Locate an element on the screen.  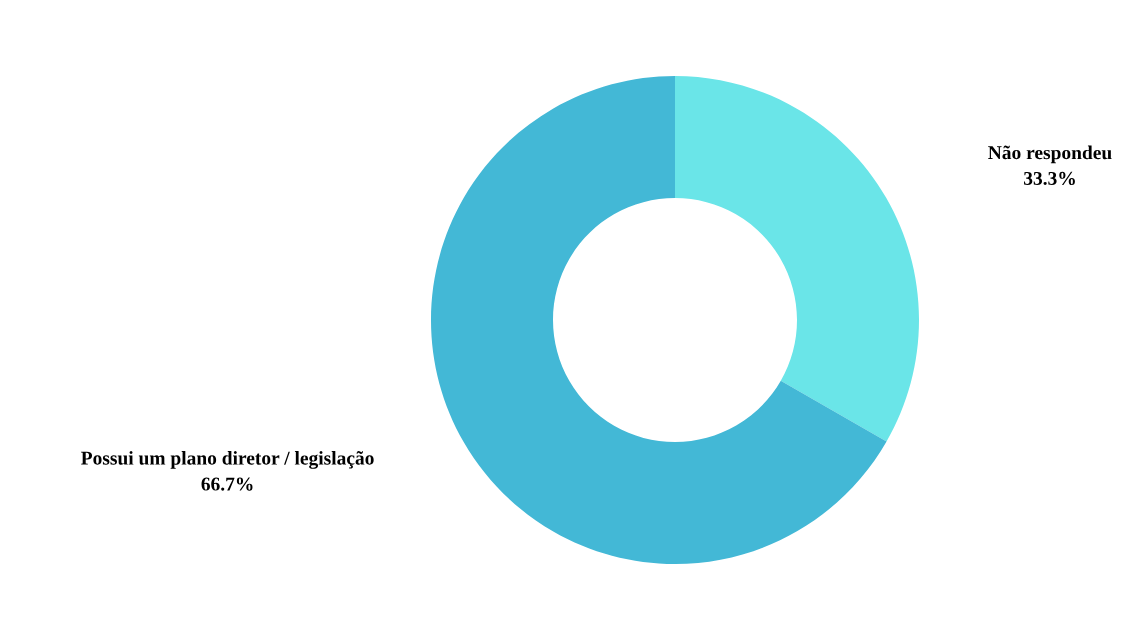
data-label: 66.7% is located at coordinates (227, 484).